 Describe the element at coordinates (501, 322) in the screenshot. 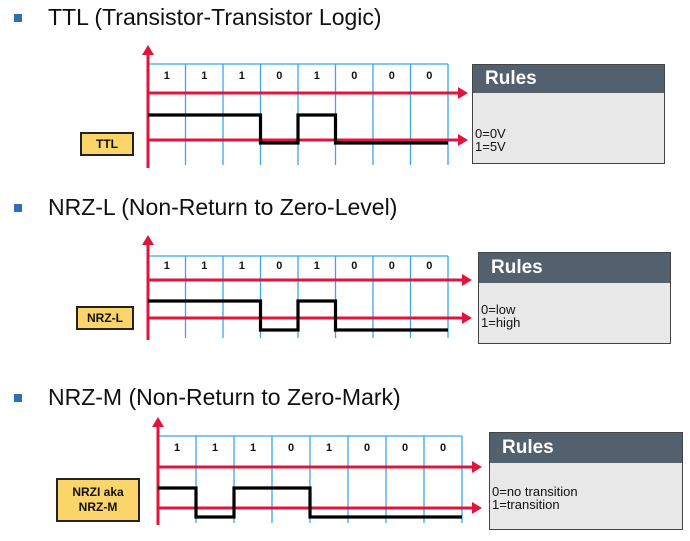

I see `rule-one: 1=high` at that location.